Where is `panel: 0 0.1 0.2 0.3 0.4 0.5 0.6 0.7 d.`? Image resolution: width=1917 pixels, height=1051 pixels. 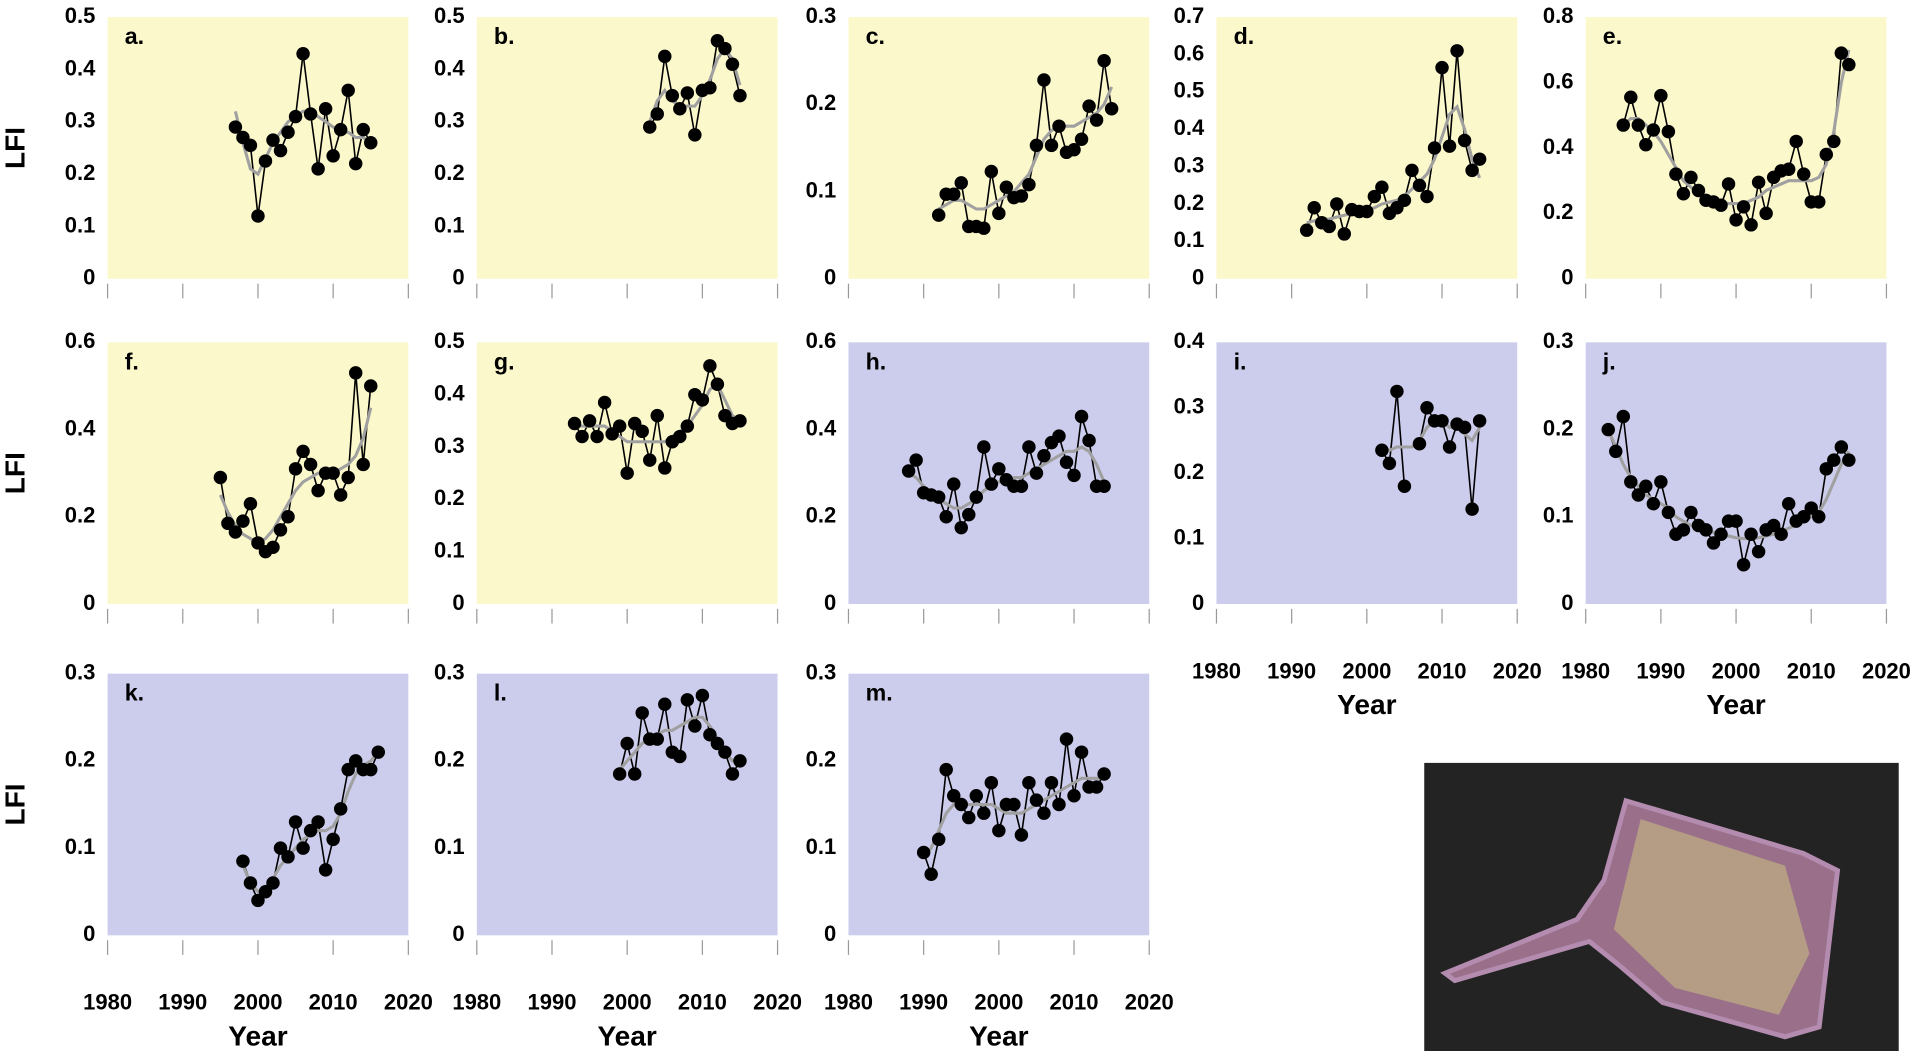 panel: 0 0.1 0.2 0.3 0.4 0.5 0.6 0.7 d. is located at coordinates (1346, 151).